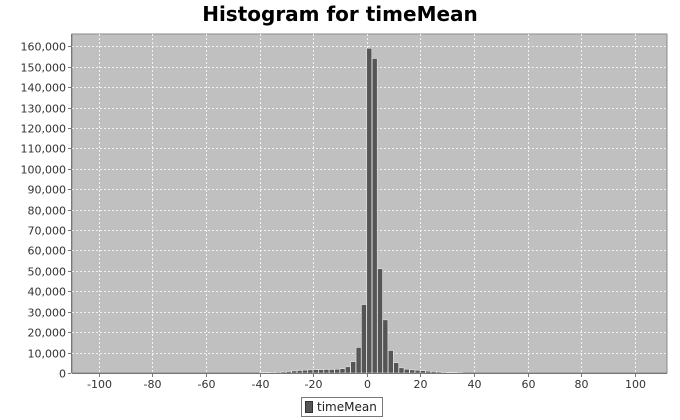  Describe the element at coordinates (207, 384) in the screenshot. I see `x-tick-label: -60` at that location.